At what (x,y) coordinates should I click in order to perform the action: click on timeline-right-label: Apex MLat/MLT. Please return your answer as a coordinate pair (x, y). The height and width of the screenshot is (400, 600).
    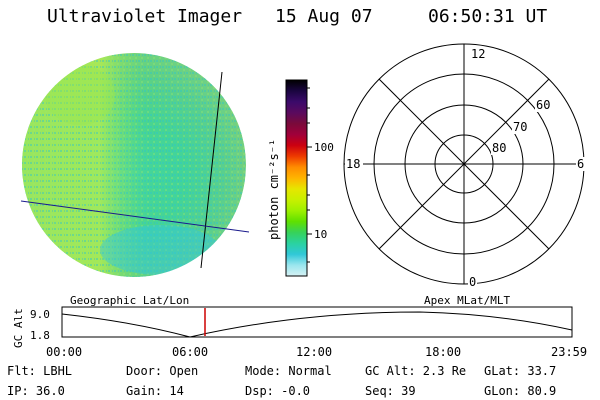
    Looking at the image, I should click on (467, 300).